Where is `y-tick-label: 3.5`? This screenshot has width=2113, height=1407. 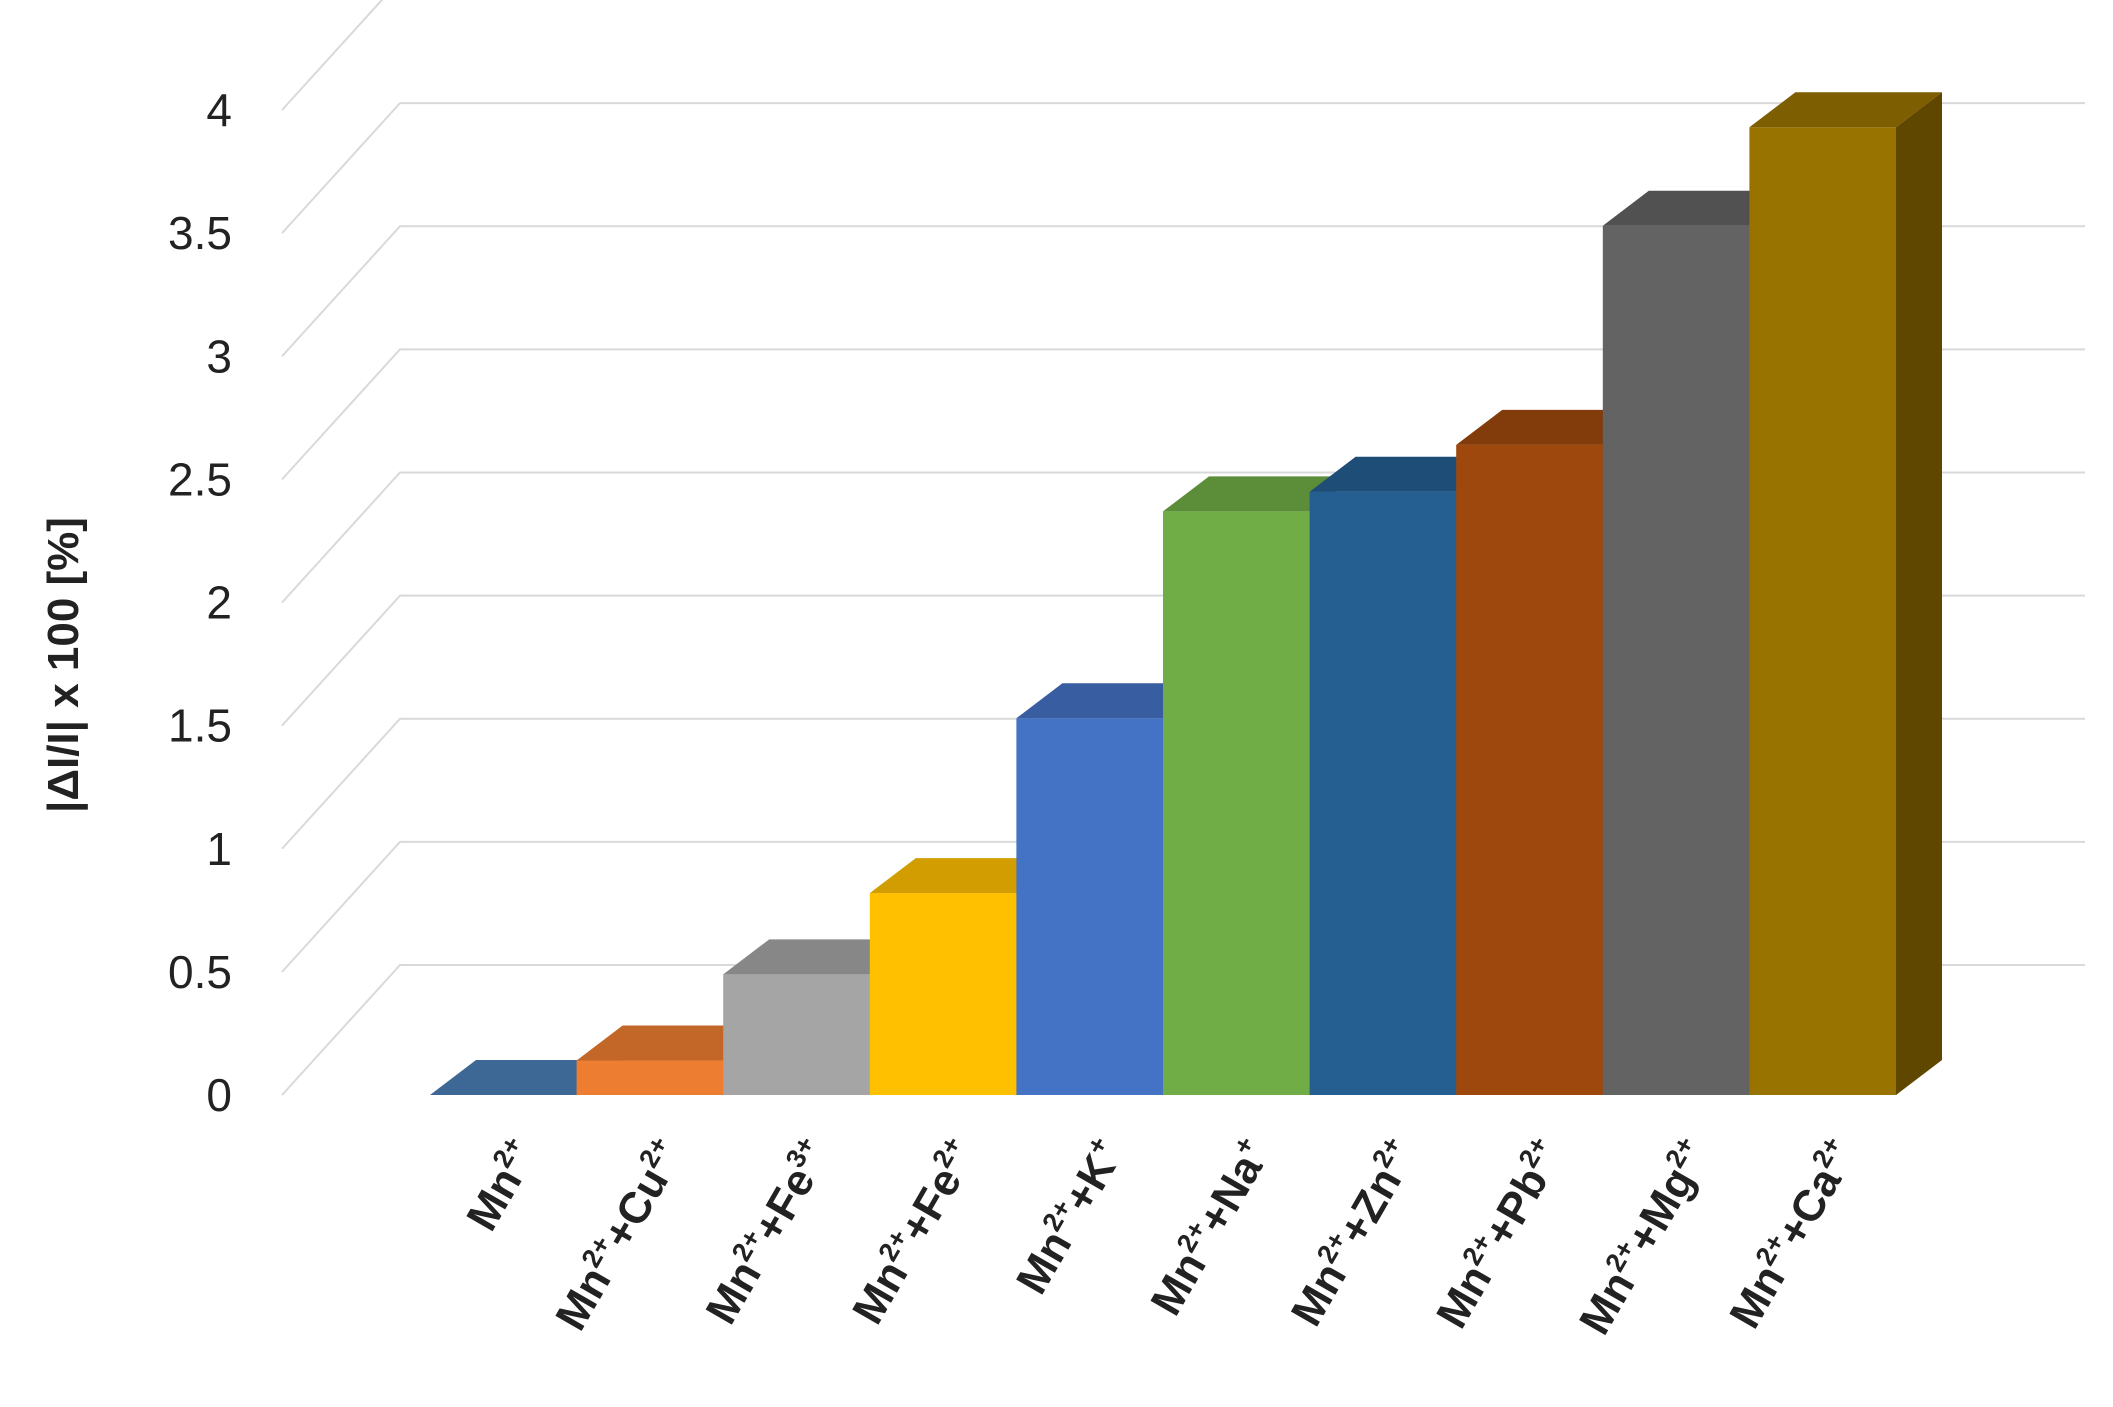
y-tick-label: 3.5 is located at coordinates (200, 233).